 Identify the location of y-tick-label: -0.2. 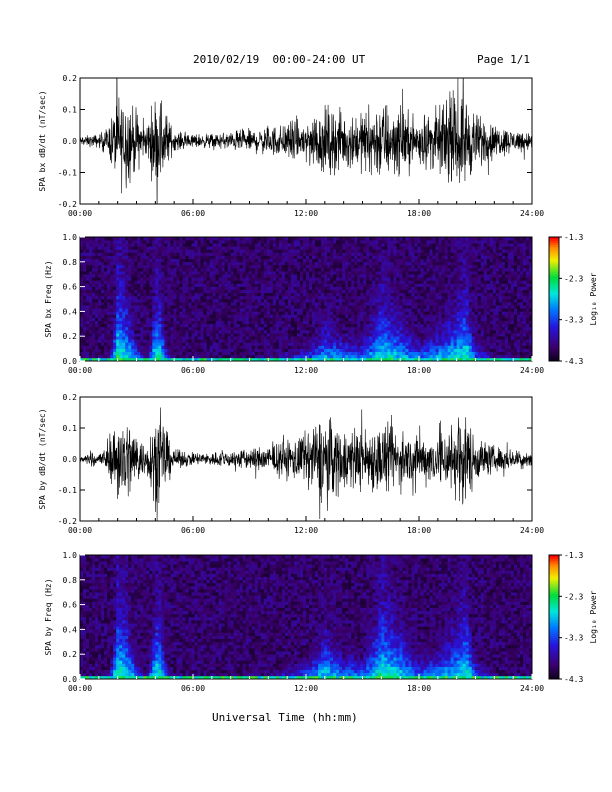
(67, 204).